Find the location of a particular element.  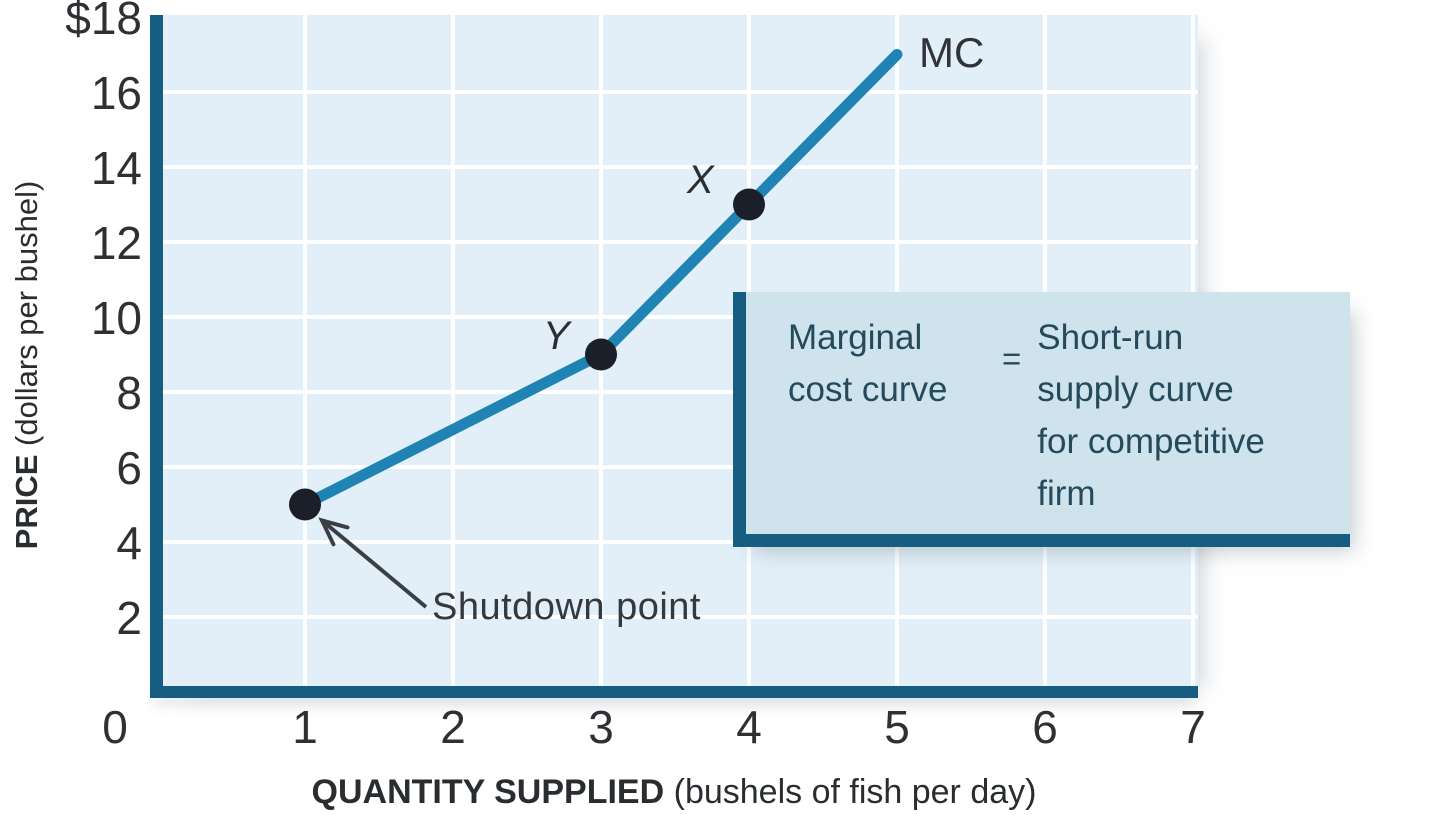

point-y-label: Y is located at coordinates (556, 335).